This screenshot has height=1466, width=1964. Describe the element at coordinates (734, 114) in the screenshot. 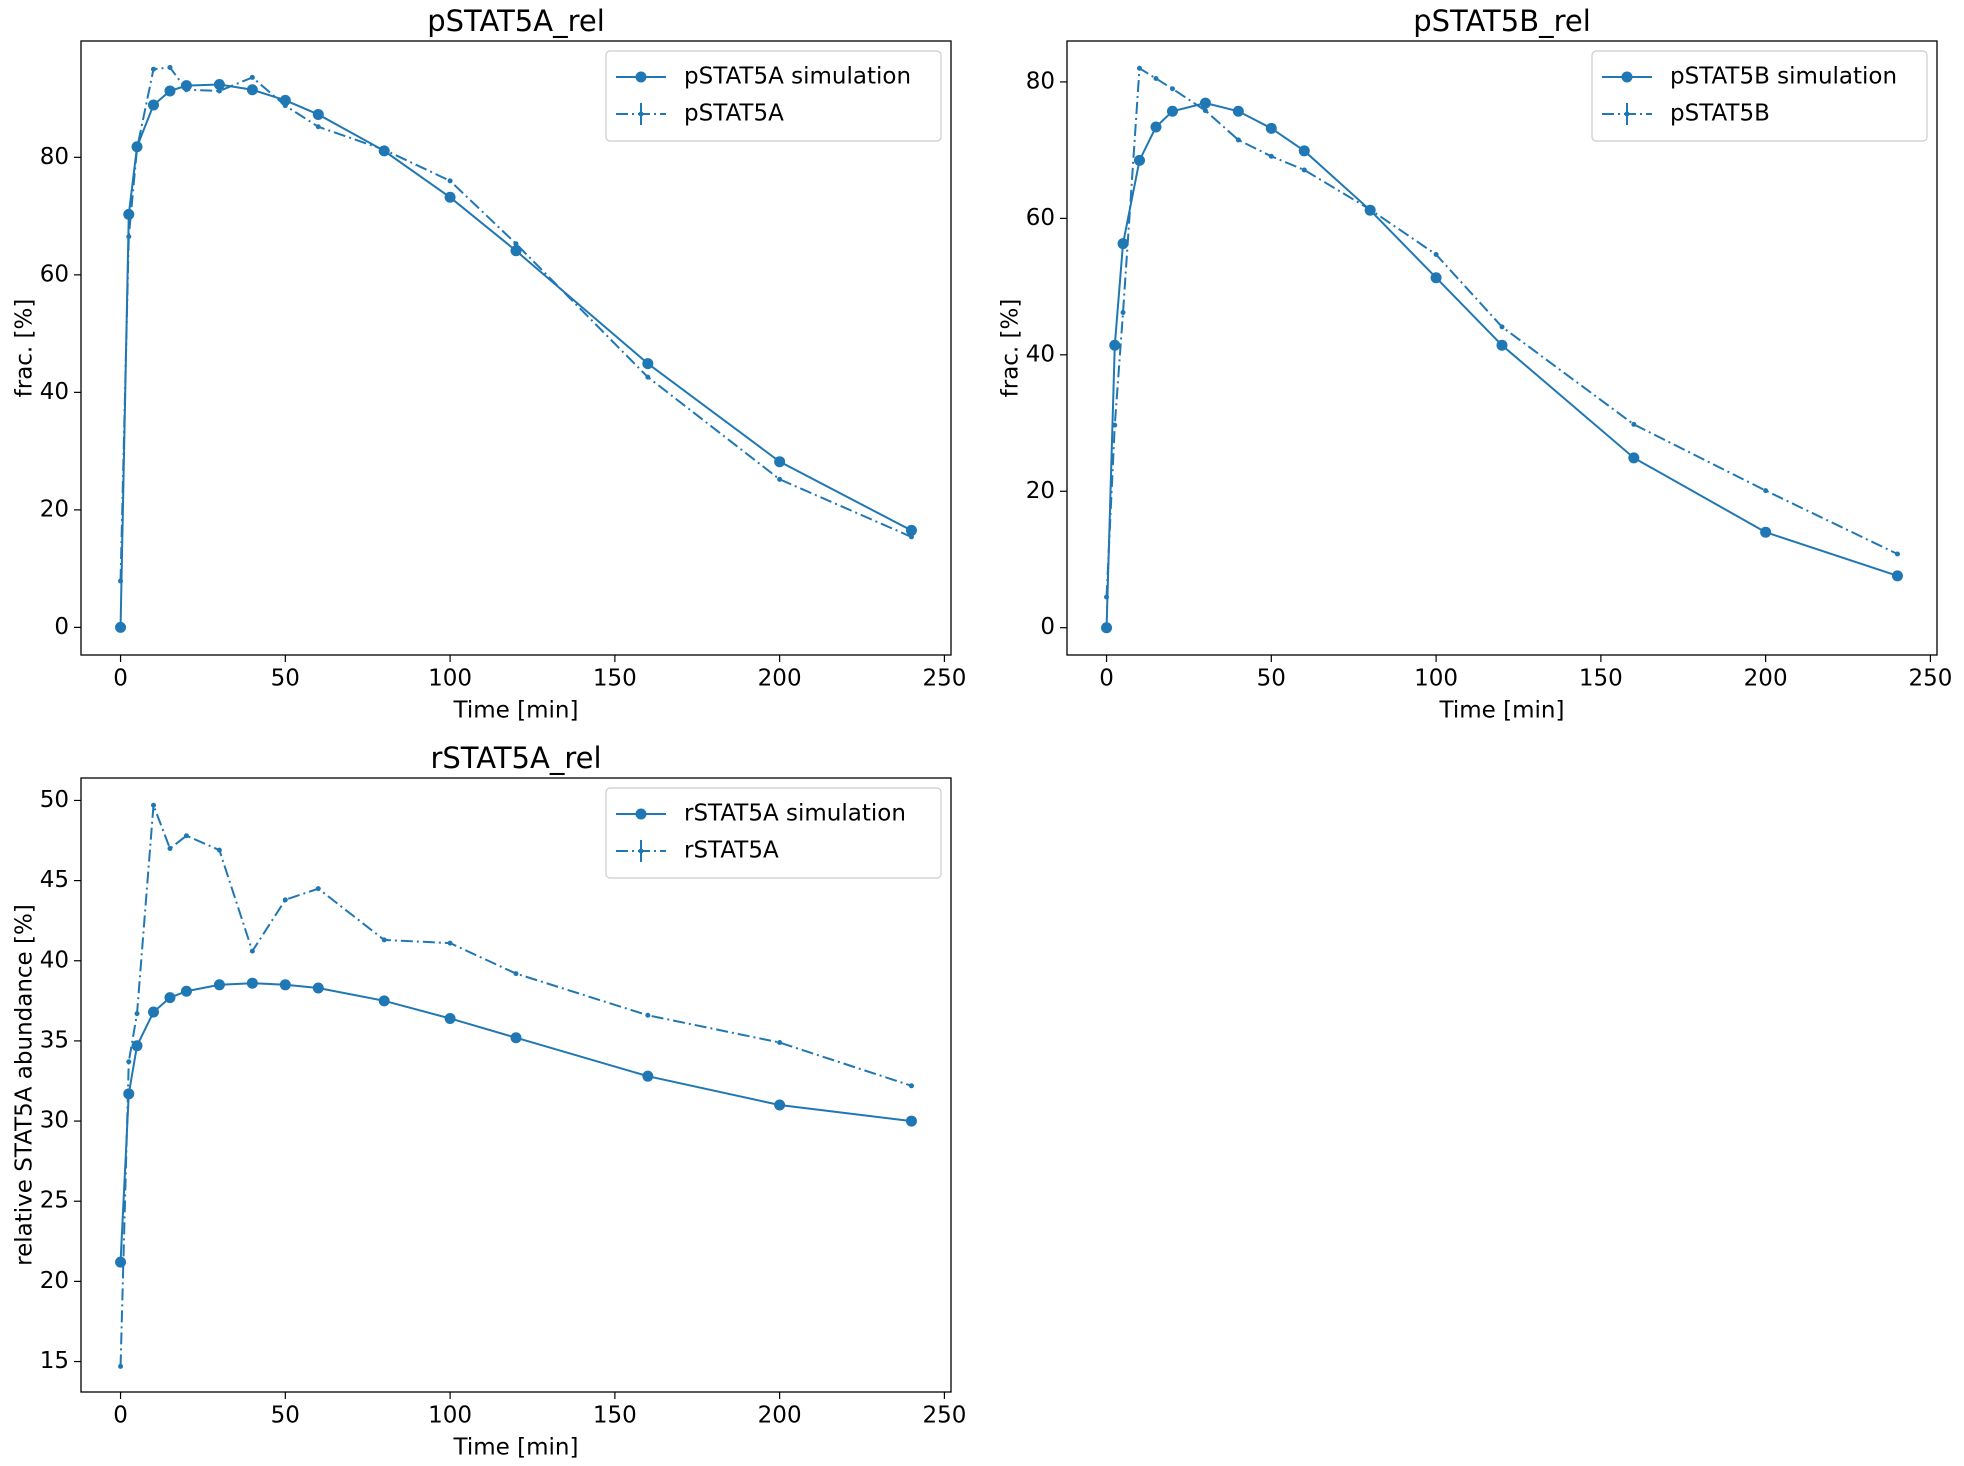

I see `legend-label: pSTAT5A` at that location.